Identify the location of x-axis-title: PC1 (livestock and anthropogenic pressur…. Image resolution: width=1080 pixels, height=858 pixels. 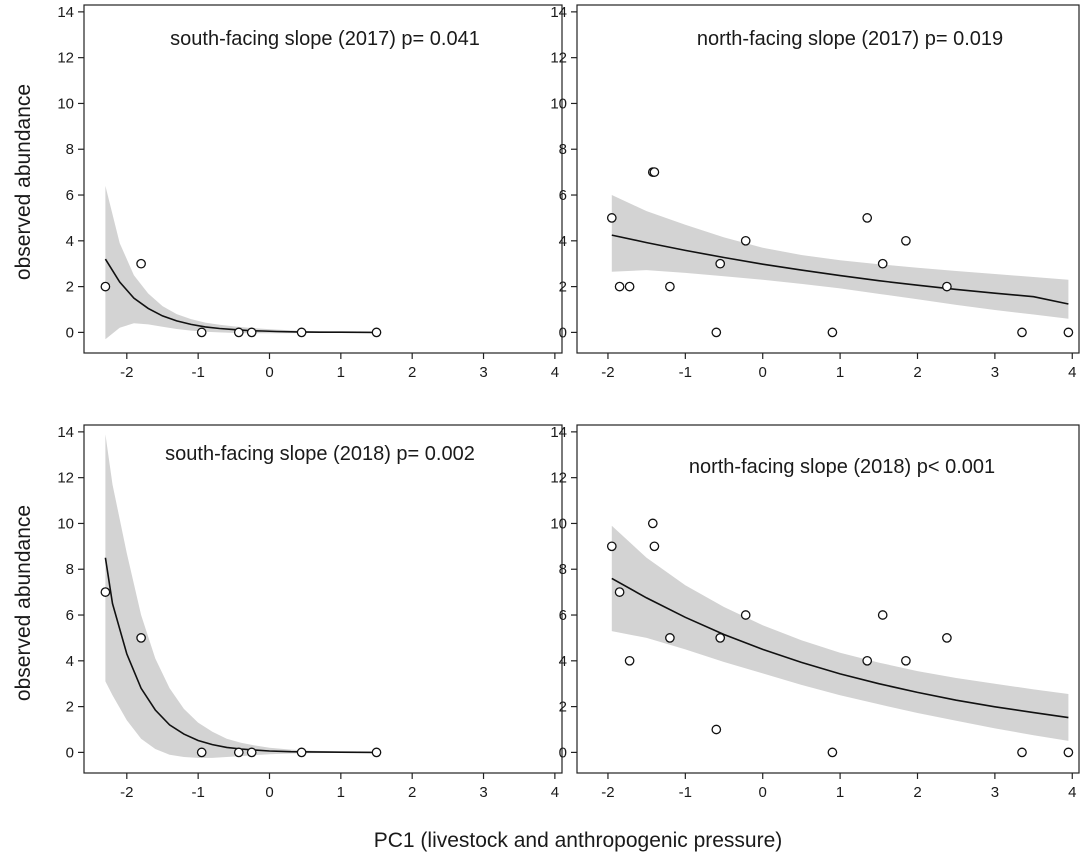
(578, 840).